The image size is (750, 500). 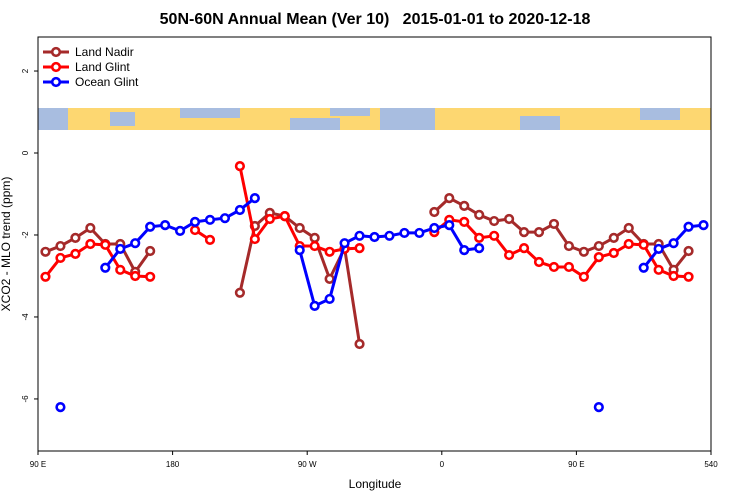 I want to click on y-axis-label: XCO2 - MLO trend (ppm), so click(x=6, y=244).